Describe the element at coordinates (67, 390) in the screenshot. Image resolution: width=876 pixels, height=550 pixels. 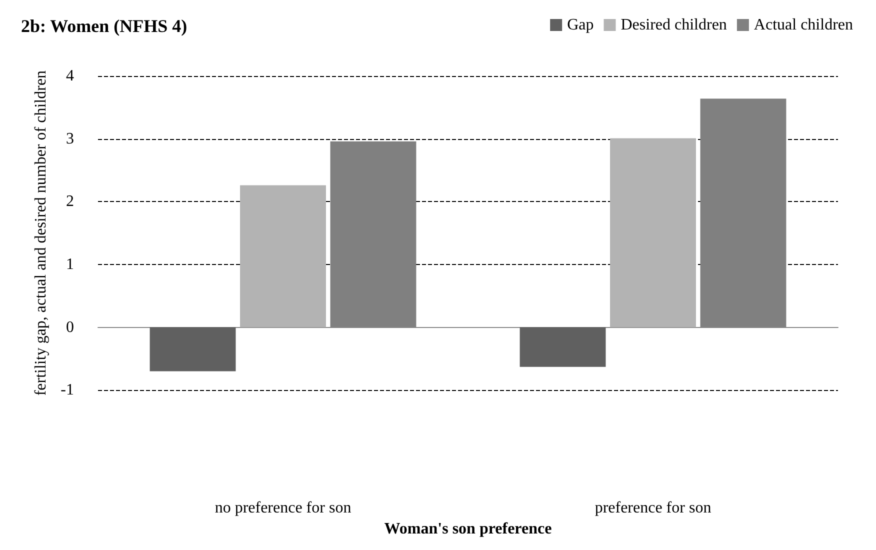
I see `y-tick-label: -1` at that location.